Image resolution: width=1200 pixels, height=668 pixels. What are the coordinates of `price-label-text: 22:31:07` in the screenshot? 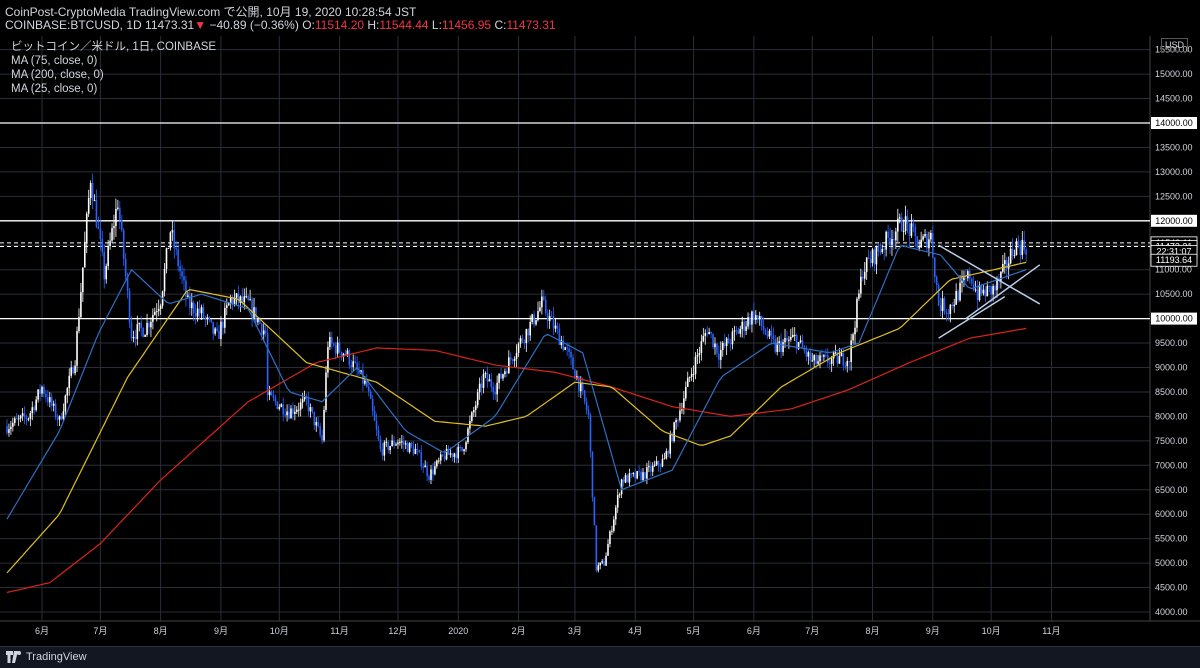 It's located at (1173, 252).